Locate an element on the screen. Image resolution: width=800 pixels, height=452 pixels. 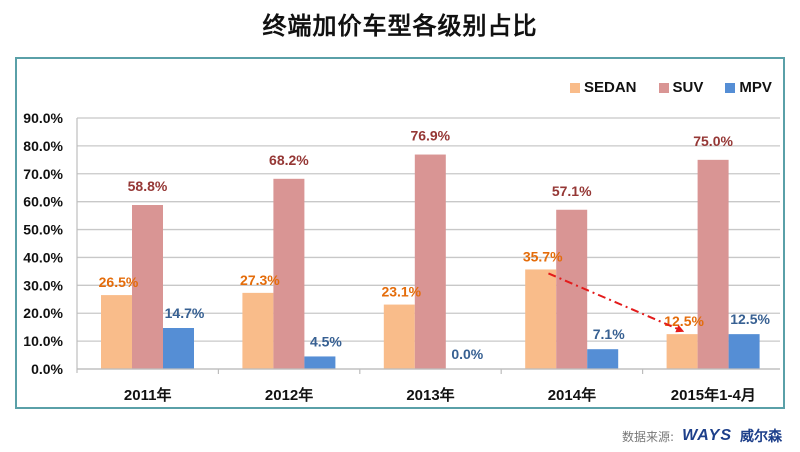
annotation-layer is located at coordinates (616, 302).